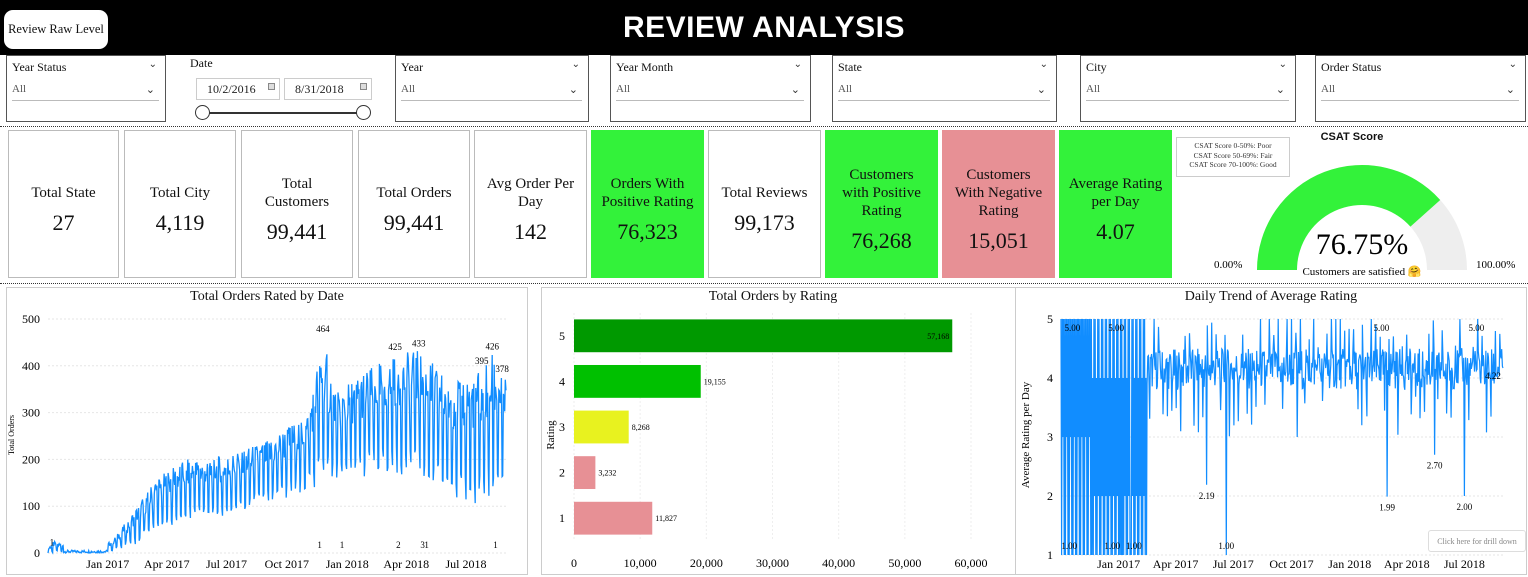  I want to click on x-tick-label: Apr 2018, so click(406, 564).